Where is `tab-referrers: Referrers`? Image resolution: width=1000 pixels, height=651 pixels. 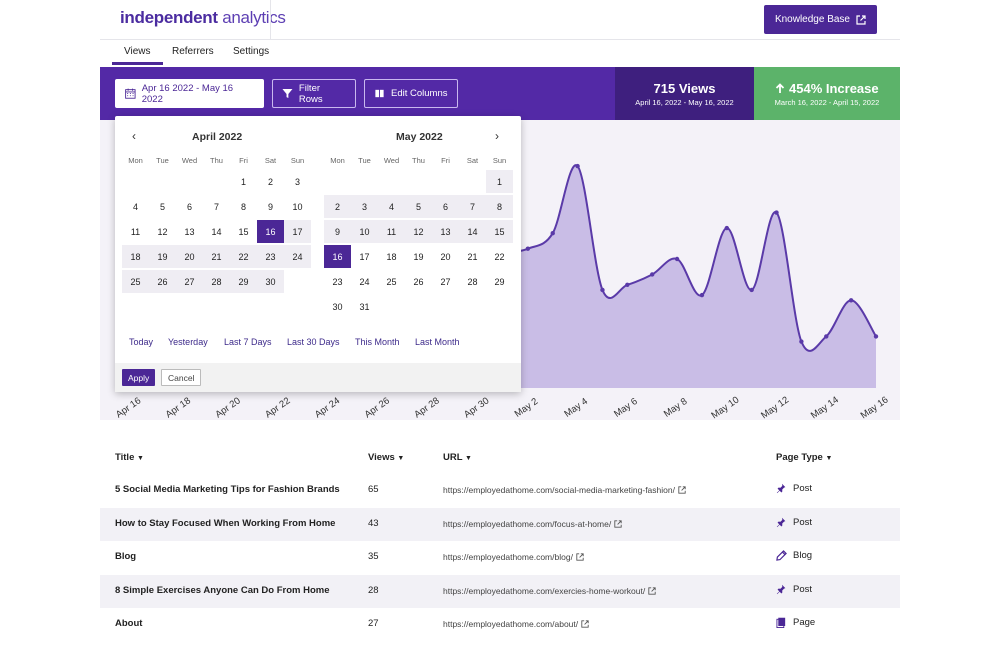
tab-referrers: Referrers is located at coordinates (193, 51).